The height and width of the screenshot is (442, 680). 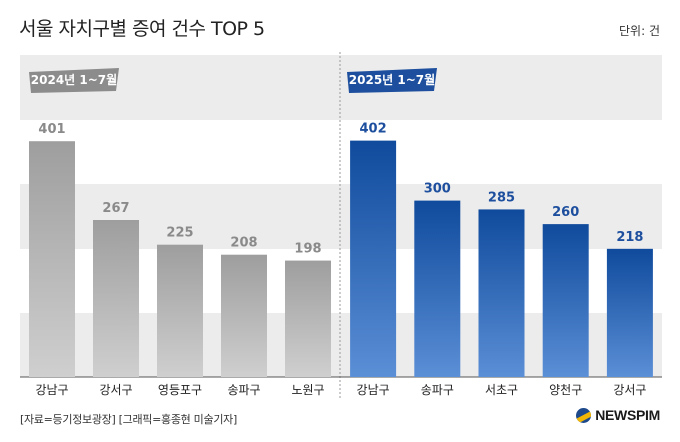 I want to click on category-label-2024-송파구: 송파구, so click(x=243, y=390).